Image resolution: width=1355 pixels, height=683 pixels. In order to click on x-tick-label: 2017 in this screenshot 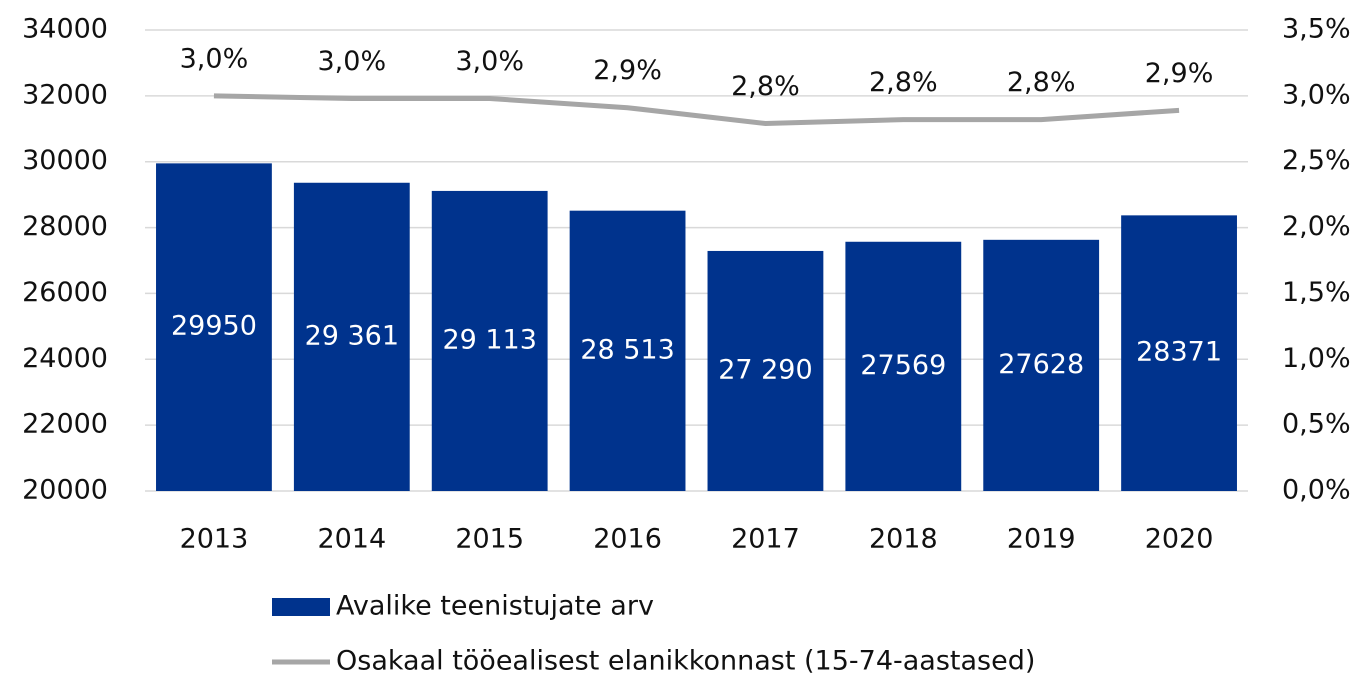, I will do `click(765, 539)`.